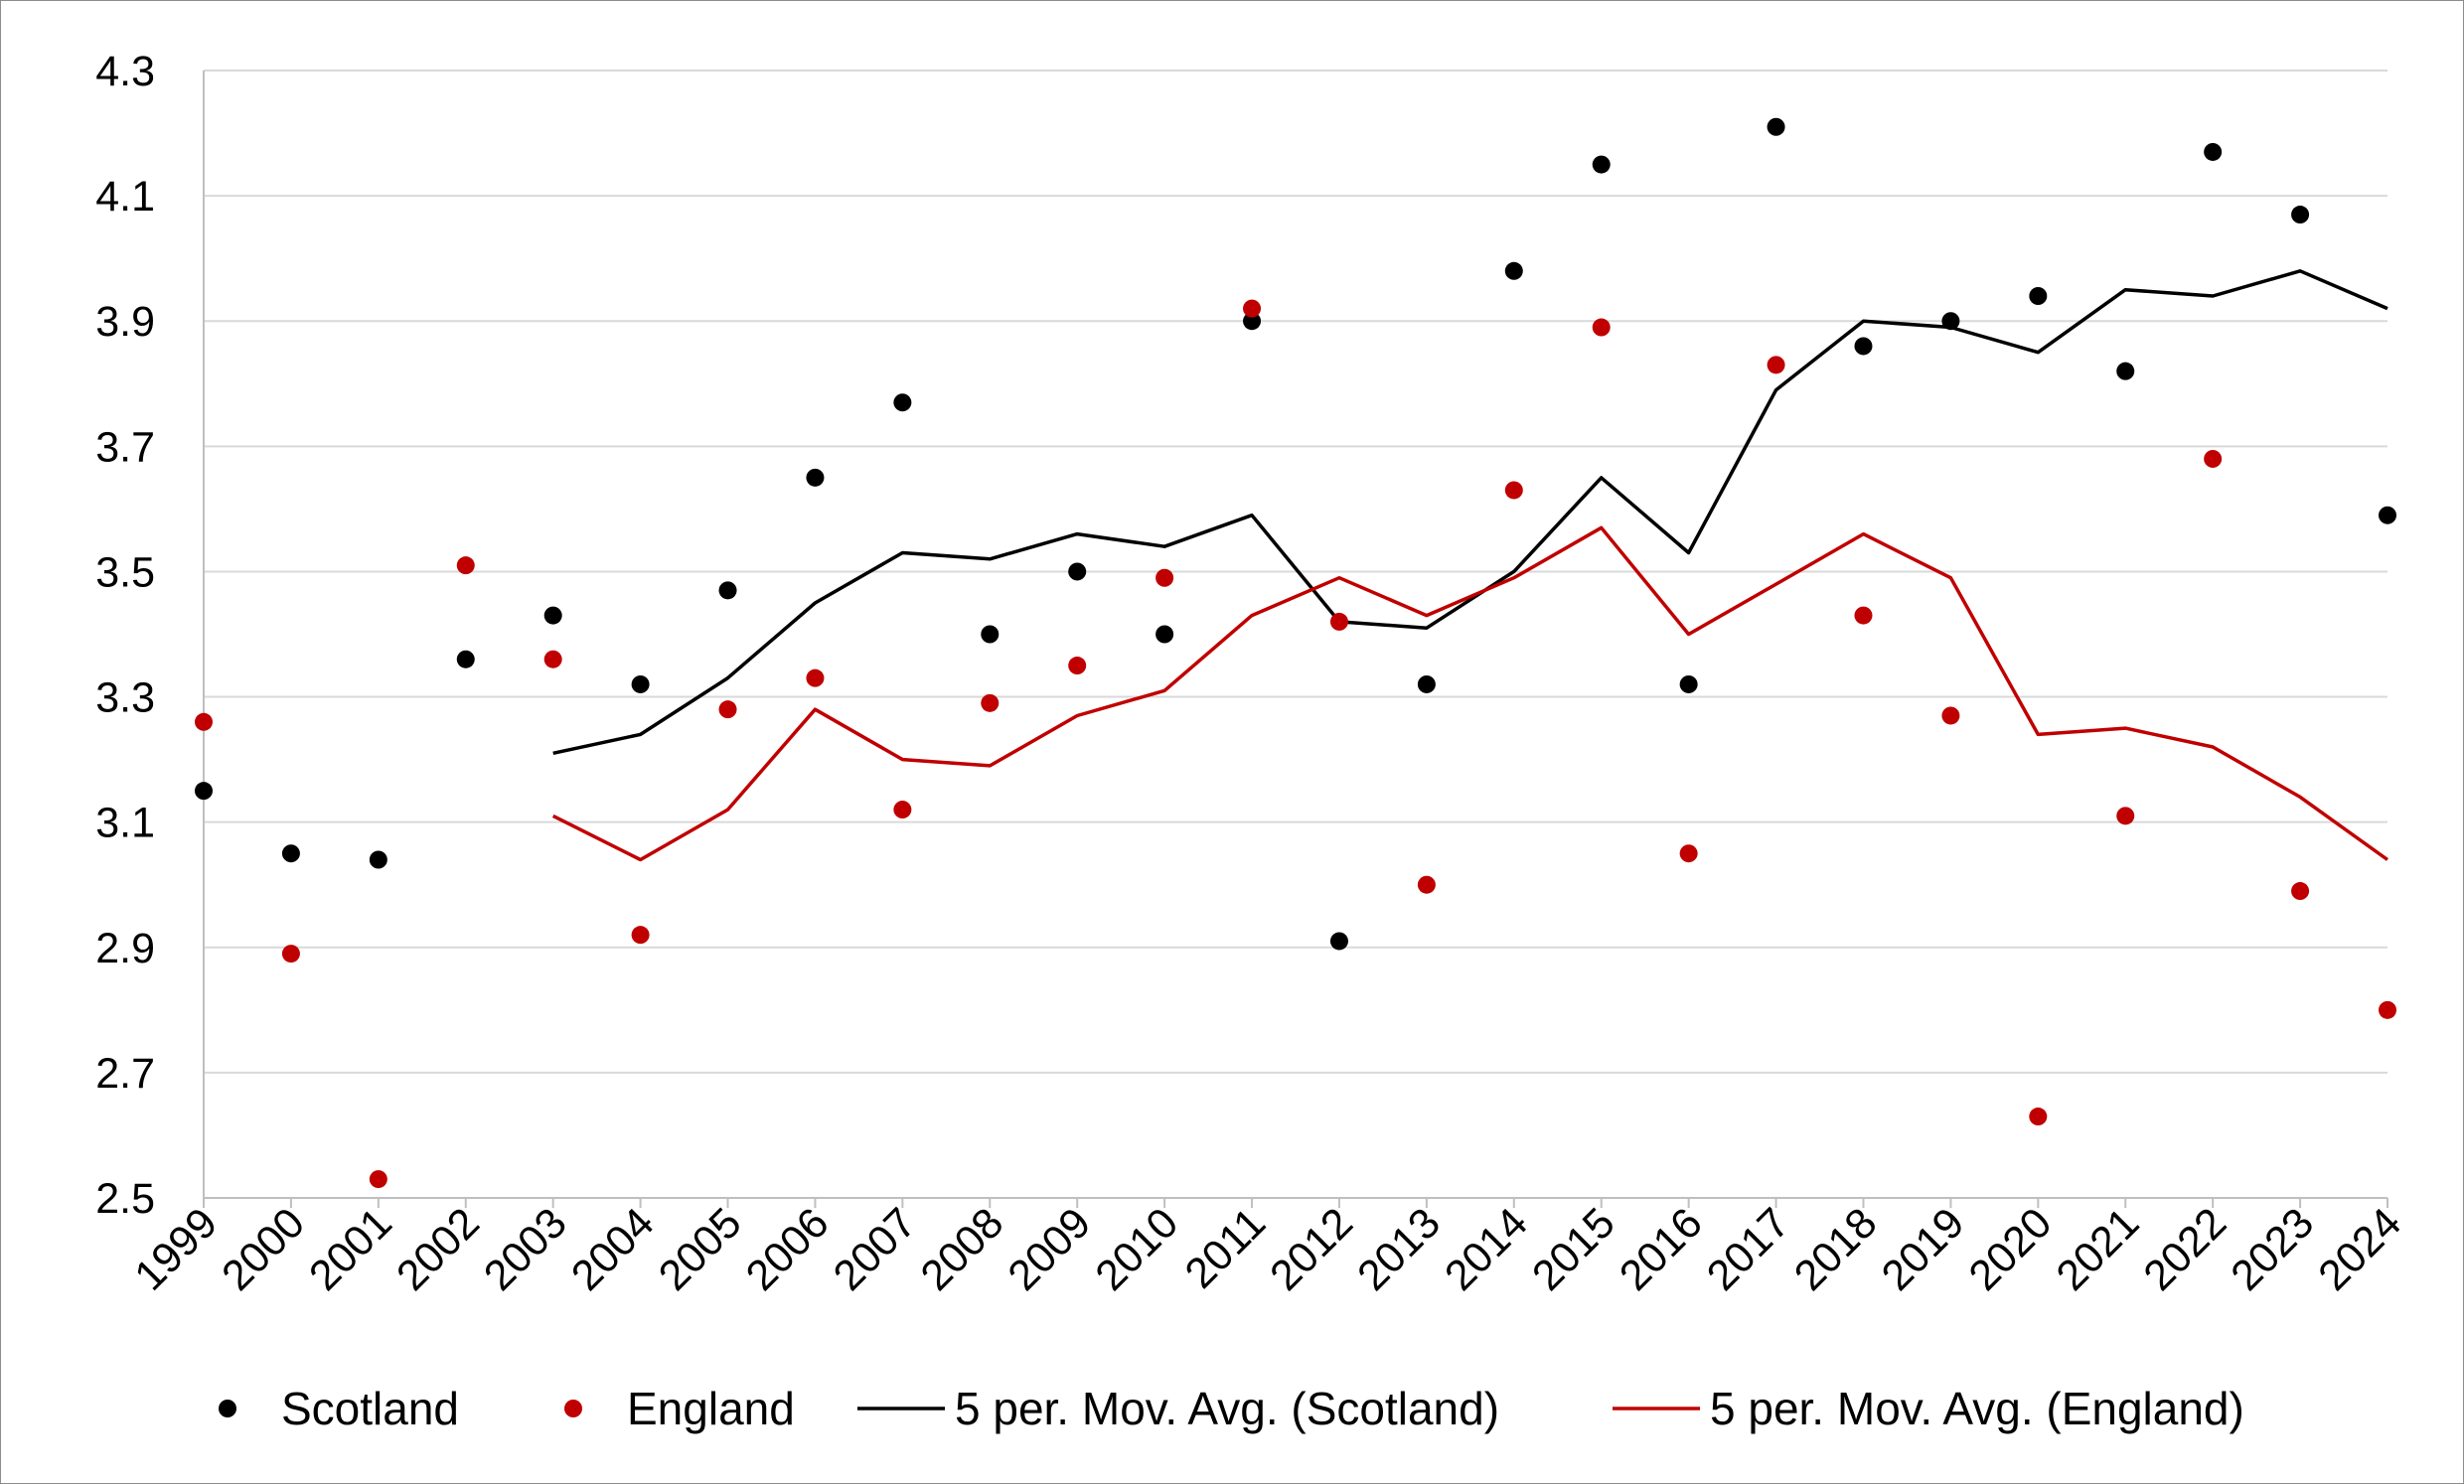  I want to click on data-point-scotland-1999, so click(204, 791).